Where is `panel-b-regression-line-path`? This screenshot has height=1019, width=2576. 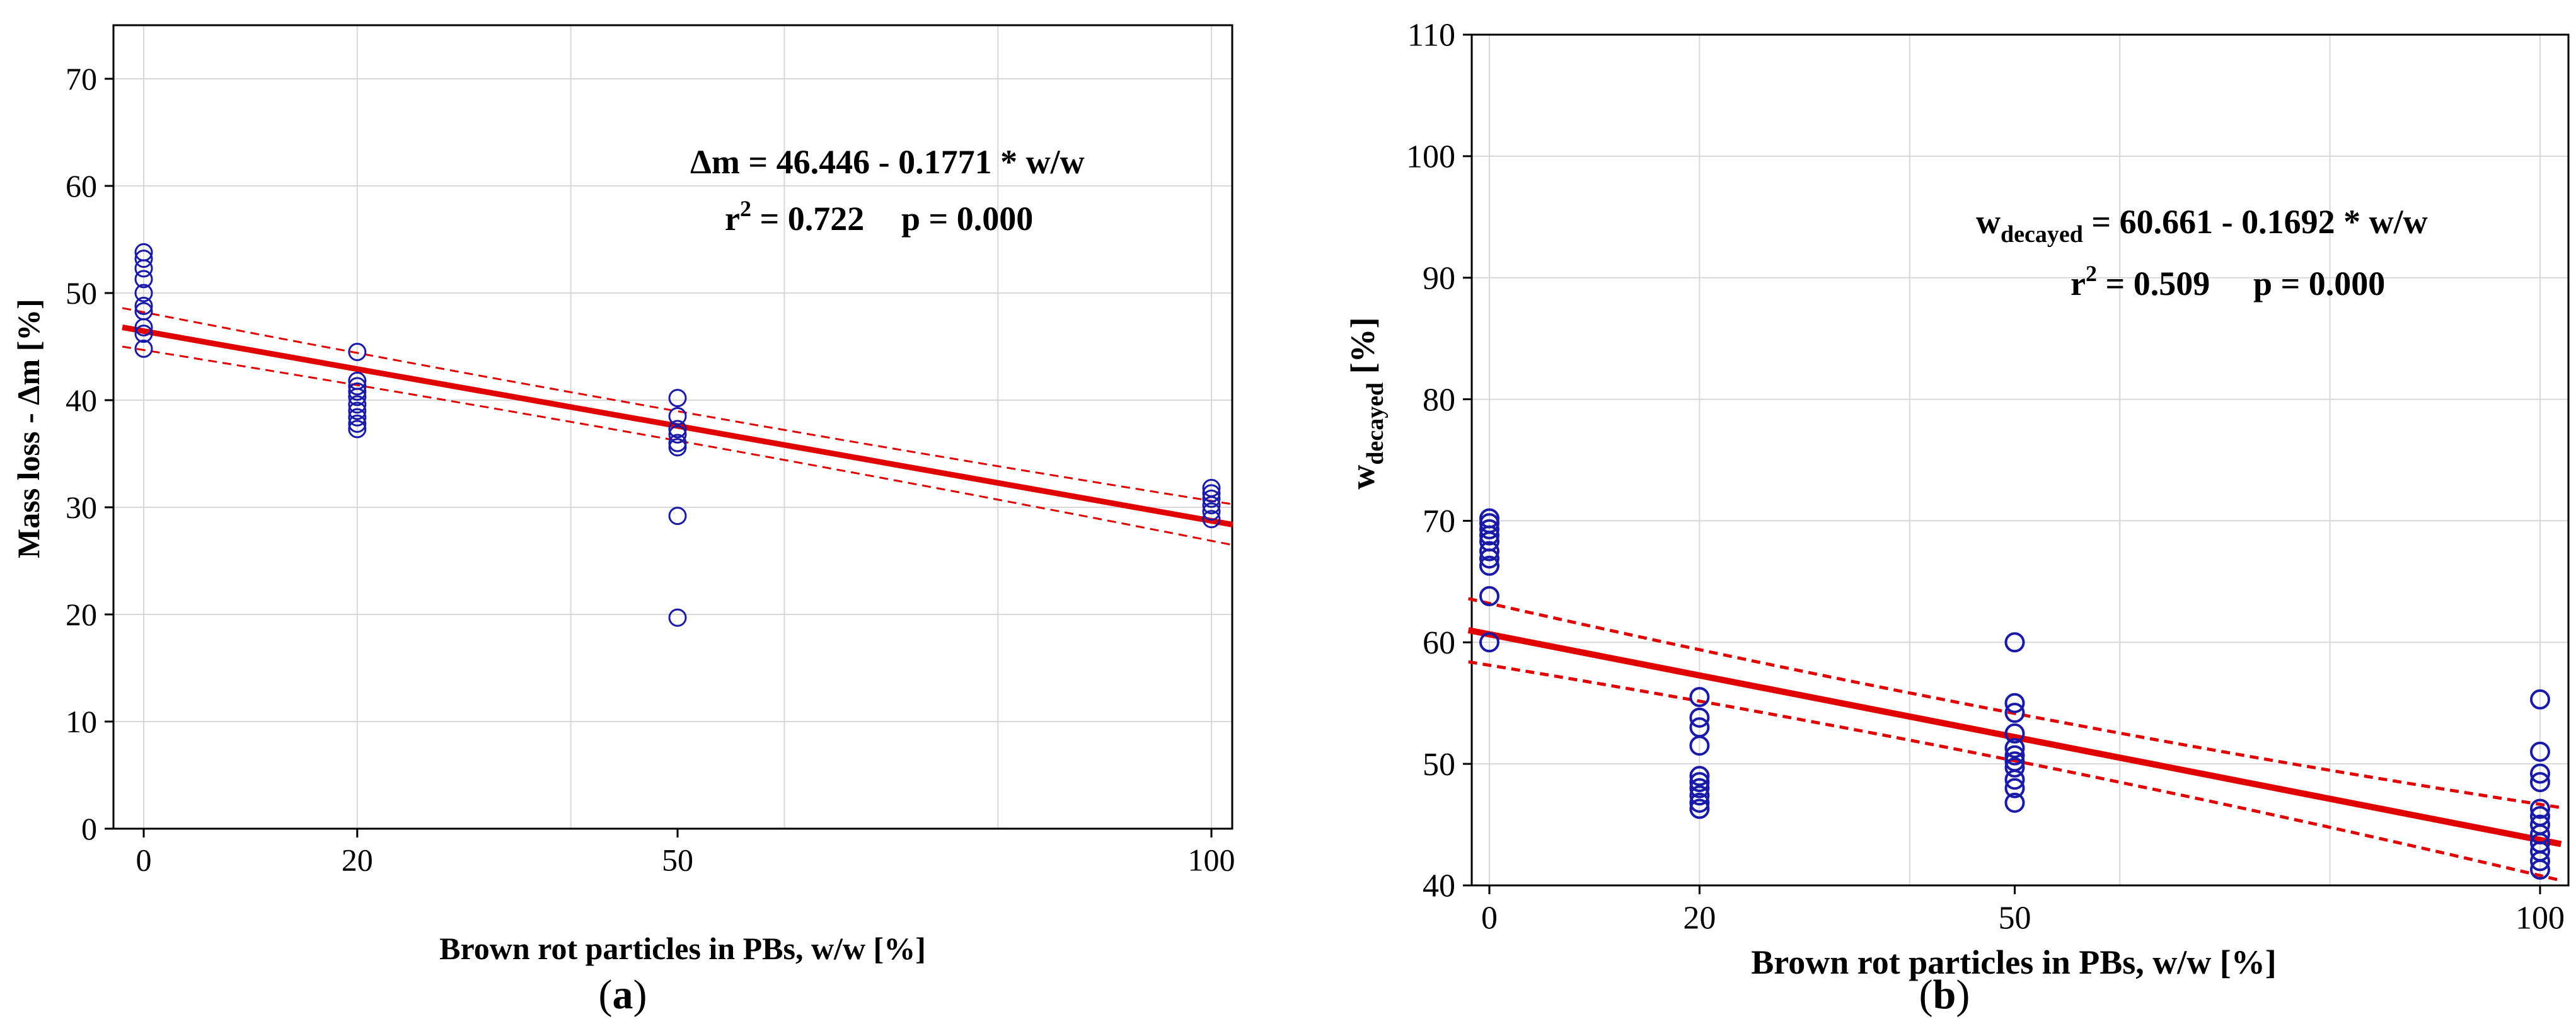 panel-b-regression-line-path is located at coordinates (2015, 738).